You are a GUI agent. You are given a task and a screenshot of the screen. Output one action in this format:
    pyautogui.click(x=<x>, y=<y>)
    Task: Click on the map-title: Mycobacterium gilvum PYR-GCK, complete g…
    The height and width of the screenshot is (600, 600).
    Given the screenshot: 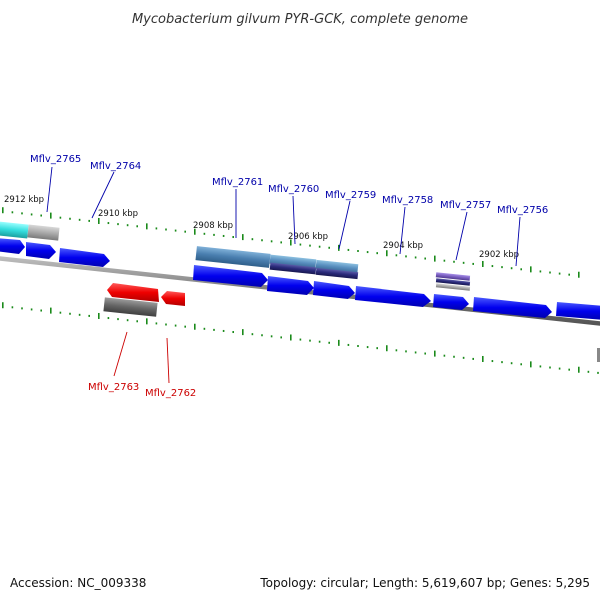 What is the action you would take?
    pyautogui.click(x=300, y=19)
    